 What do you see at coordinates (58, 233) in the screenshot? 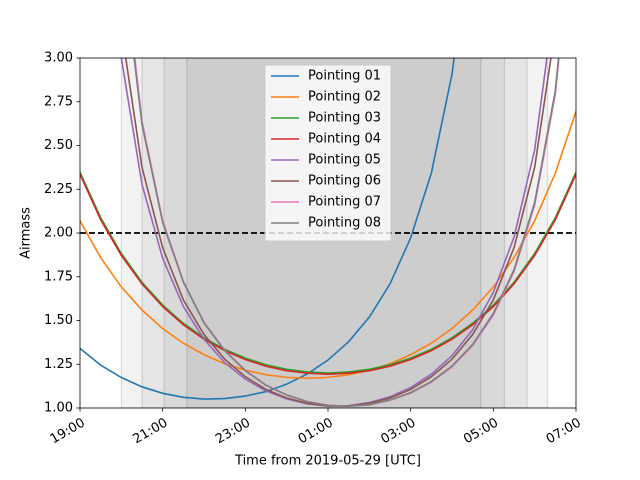
I see `y-tick-label: 2.00` at bounding box center [58, 233].